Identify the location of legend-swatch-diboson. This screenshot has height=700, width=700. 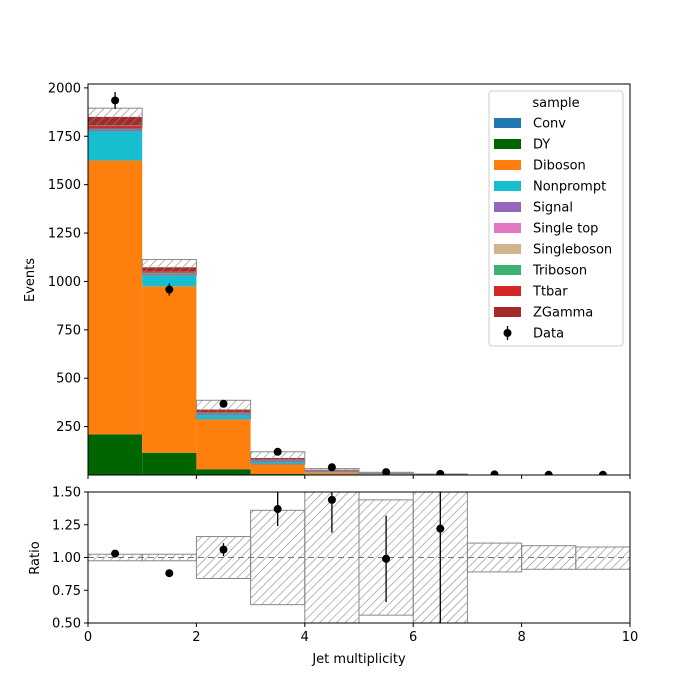
(507, 165).